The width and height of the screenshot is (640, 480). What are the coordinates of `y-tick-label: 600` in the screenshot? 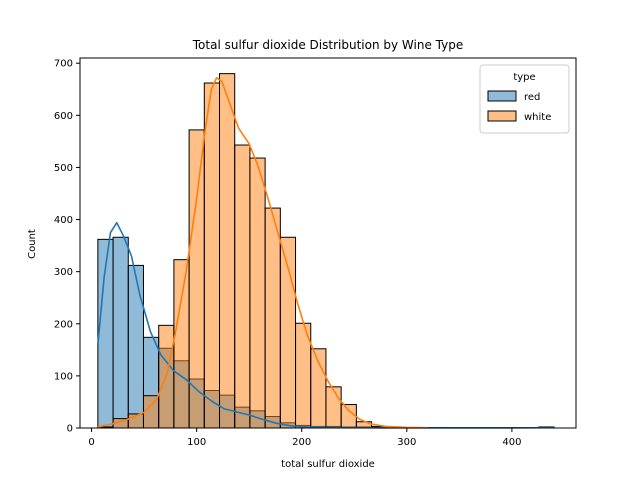 It's located at (63, 116).